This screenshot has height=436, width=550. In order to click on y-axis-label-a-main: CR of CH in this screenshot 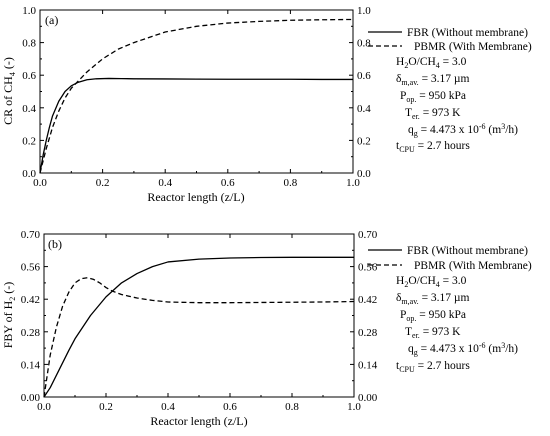, I will do `click(8, 100)`.